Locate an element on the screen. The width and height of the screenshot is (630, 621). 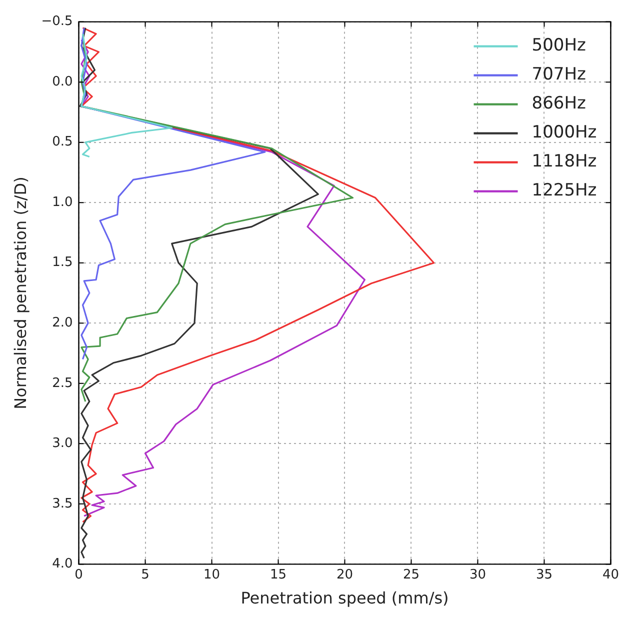
x-tick-label: 0 is located at coordinates (78, 574).